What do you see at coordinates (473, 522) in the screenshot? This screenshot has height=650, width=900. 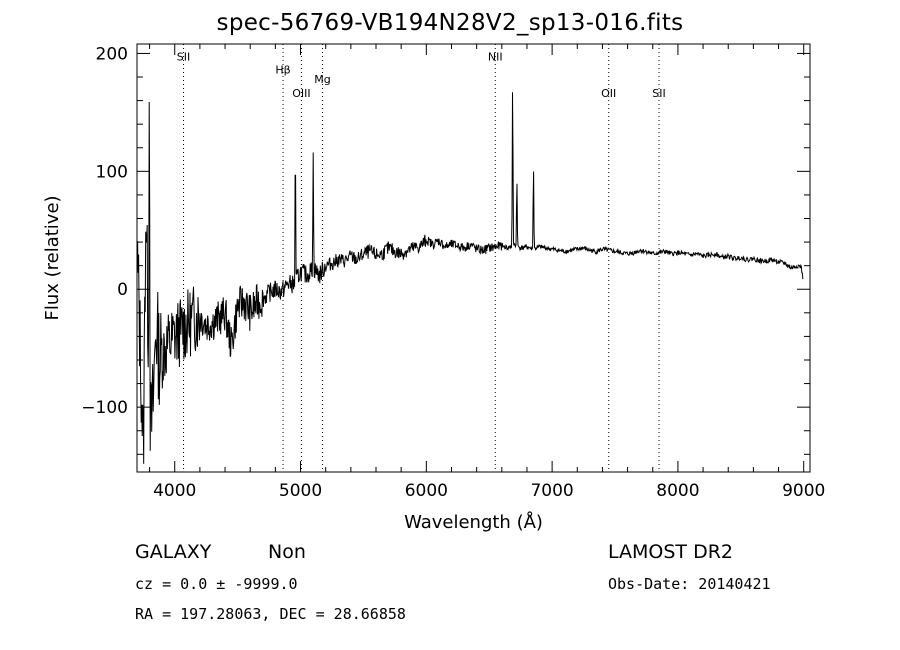 I see `x-axis-label: Wavelength (Å)` at bounding box center [473, 522].